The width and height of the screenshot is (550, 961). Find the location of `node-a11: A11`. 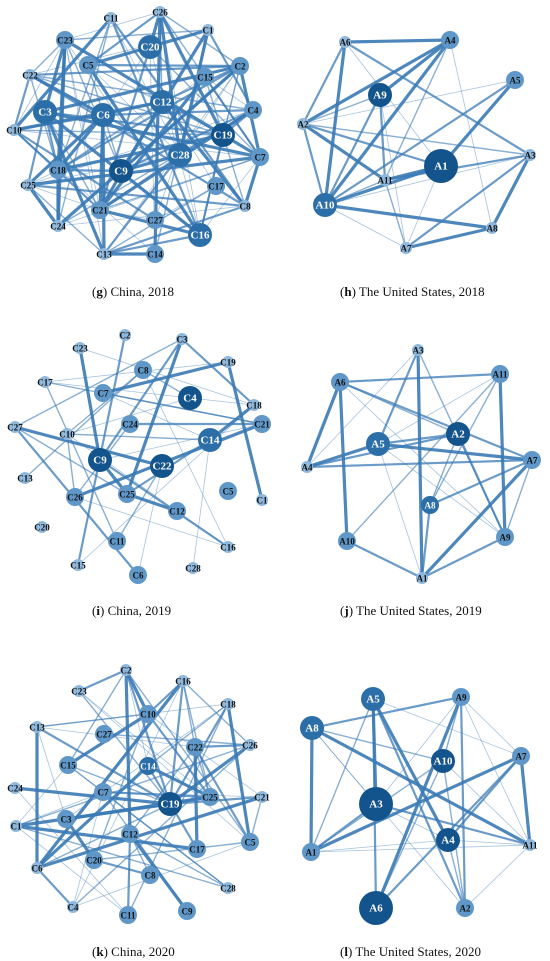

node-a11: A11 is located at coordinates (530, 845).